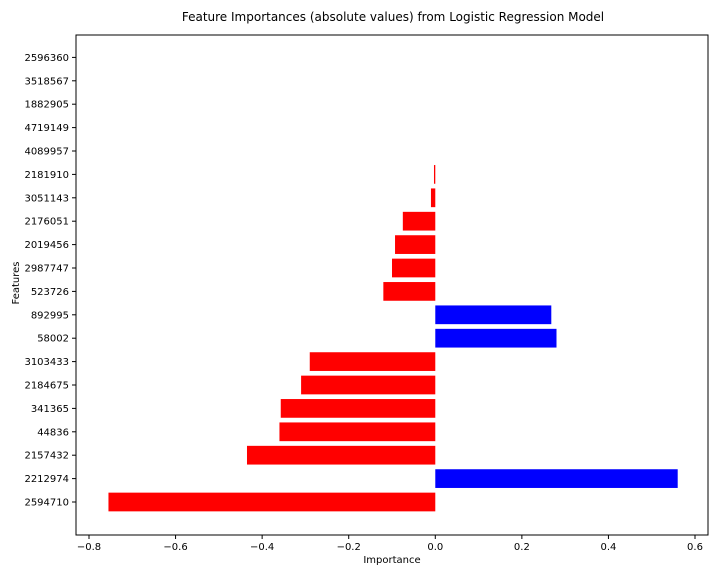 The image size is (720, 576). Describe the element at coordinates (50, 409) in the screenshot. I see `y-tick-label-341365: 341365` at that location.